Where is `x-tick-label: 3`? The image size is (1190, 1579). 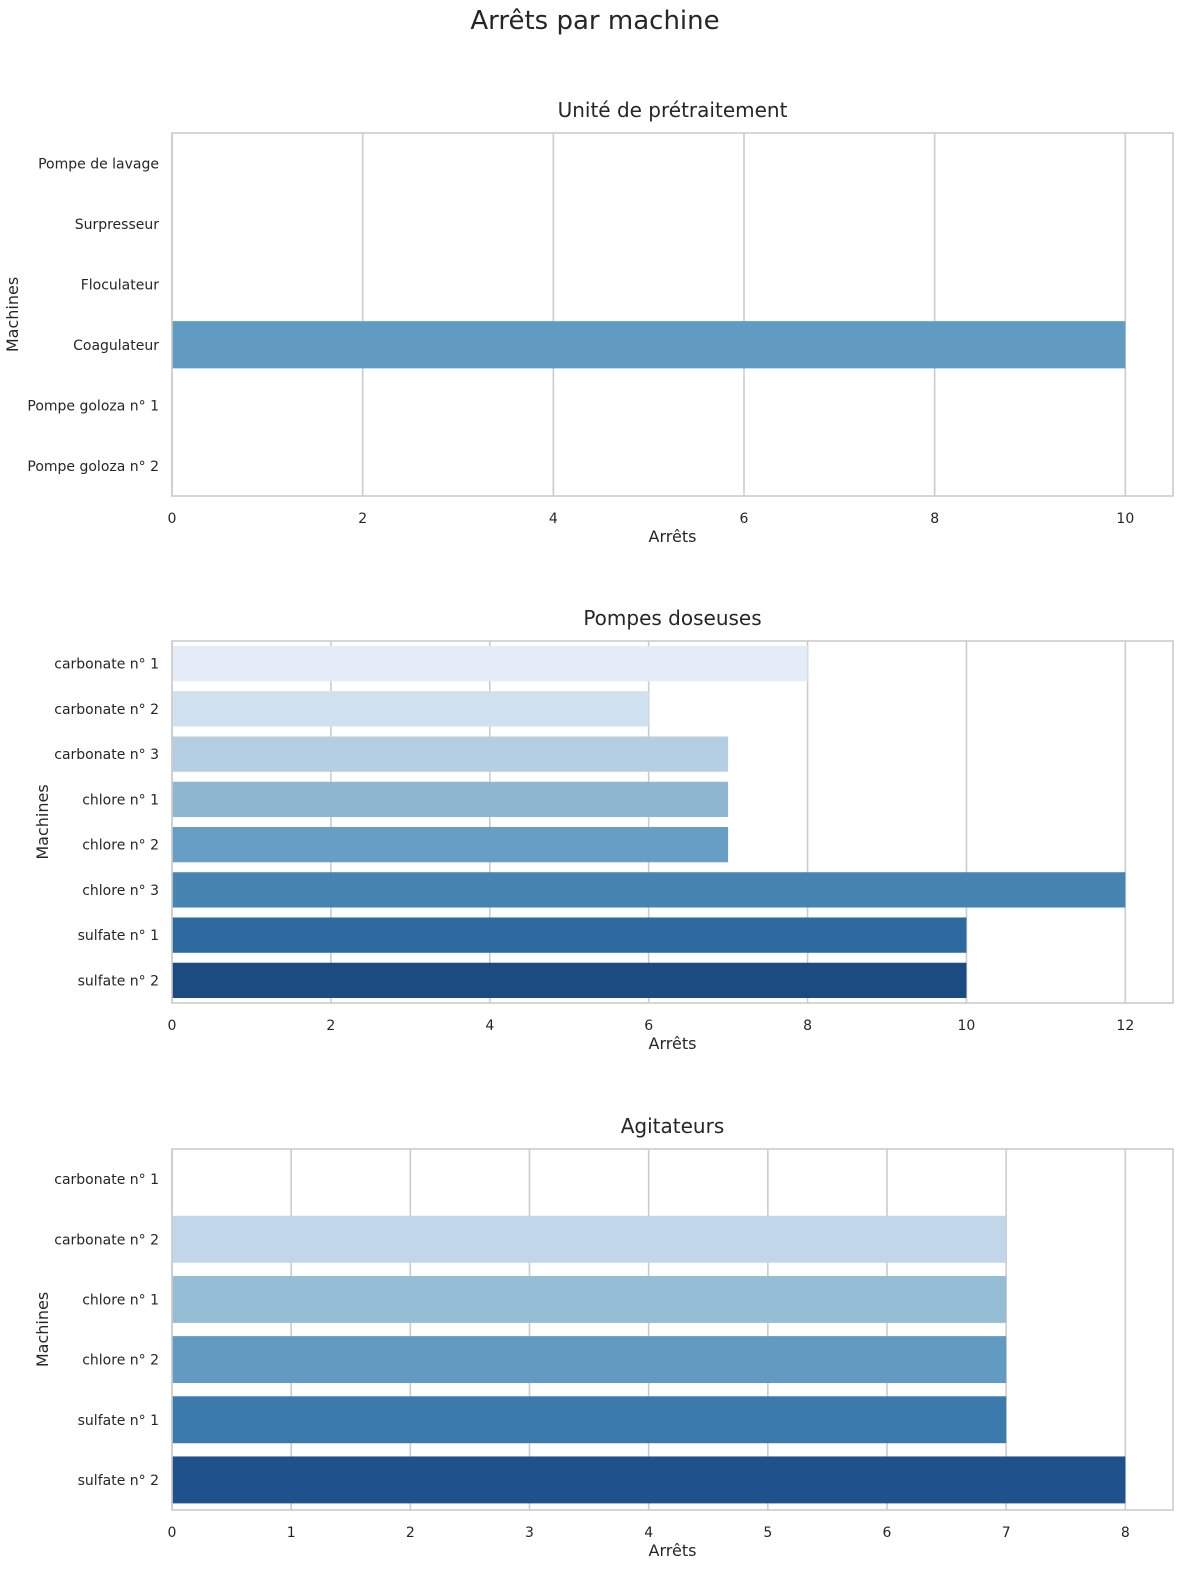
x-tick-label: 3 is located at coordinates (529, 1533).